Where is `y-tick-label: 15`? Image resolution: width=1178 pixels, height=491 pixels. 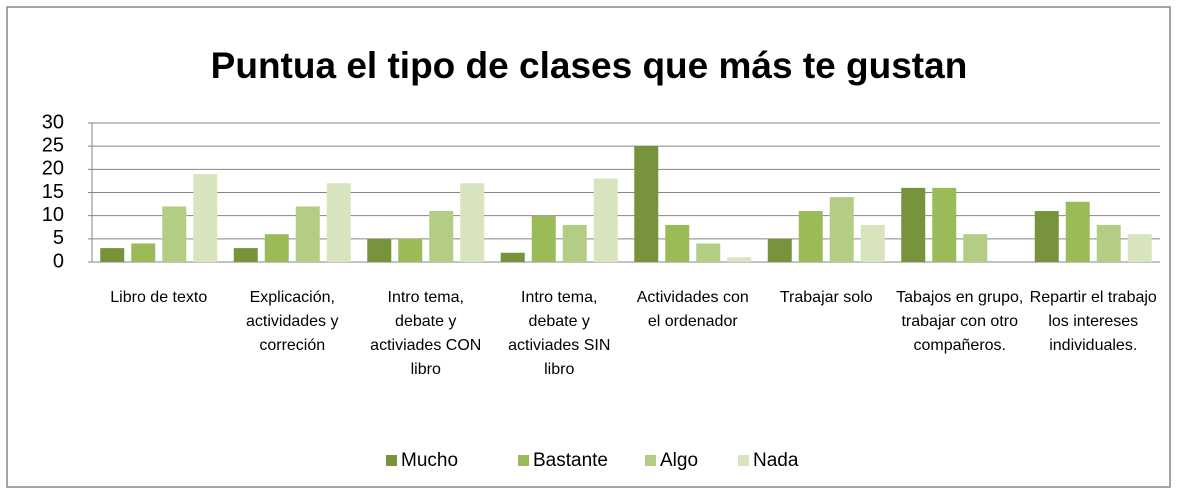 y-tick-label: 15 is located at coordinates (53, 192).